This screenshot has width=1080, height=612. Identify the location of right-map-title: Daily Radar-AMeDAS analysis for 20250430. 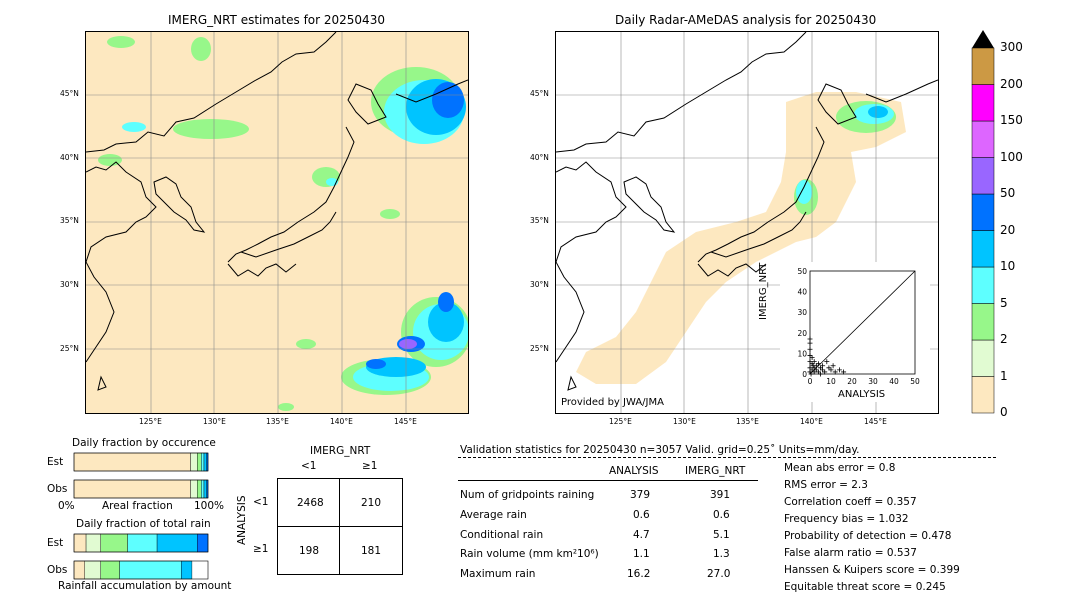
(746, 20).